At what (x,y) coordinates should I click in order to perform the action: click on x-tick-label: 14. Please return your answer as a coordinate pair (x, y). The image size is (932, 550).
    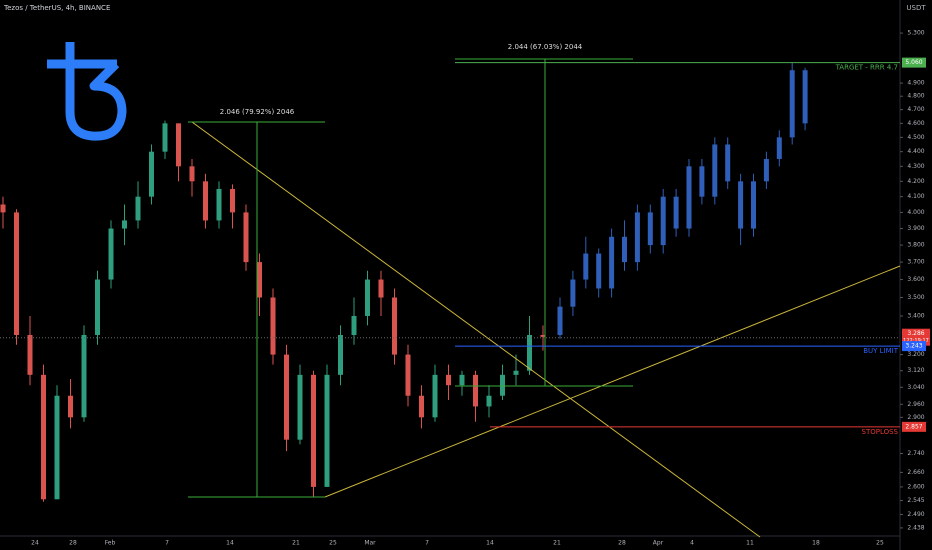
    Looking at the image, I should click on (230, 543).